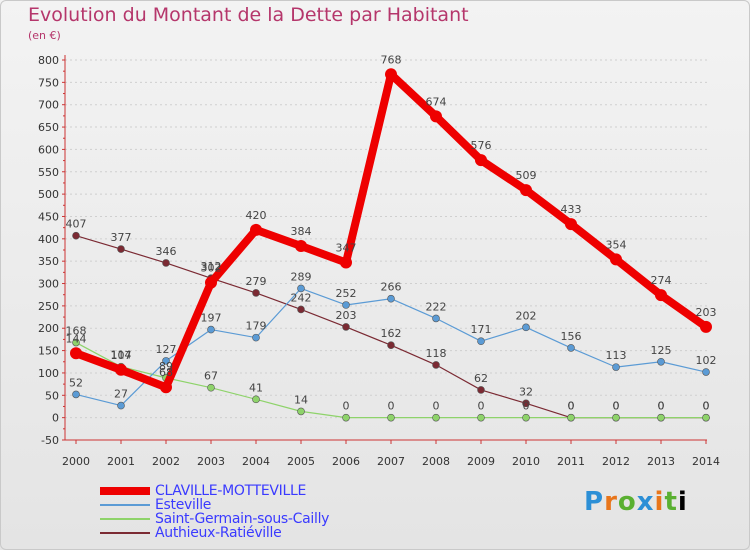  I want to click on data-label: 509, so click(526, 175).